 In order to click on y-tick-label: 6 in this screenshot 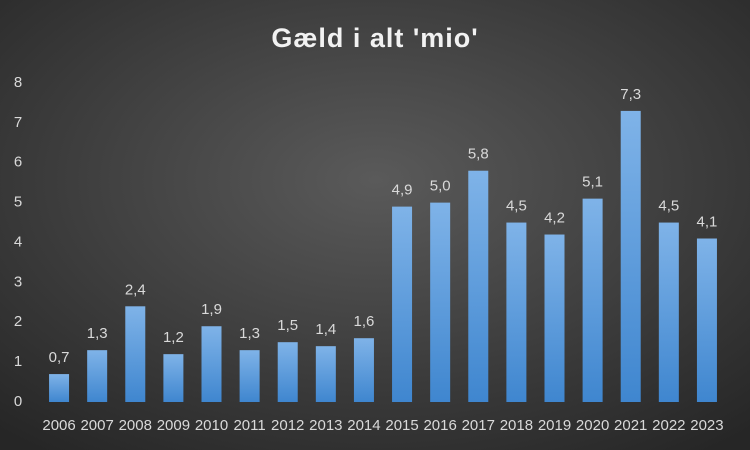, I will do `click(18, 162)`.